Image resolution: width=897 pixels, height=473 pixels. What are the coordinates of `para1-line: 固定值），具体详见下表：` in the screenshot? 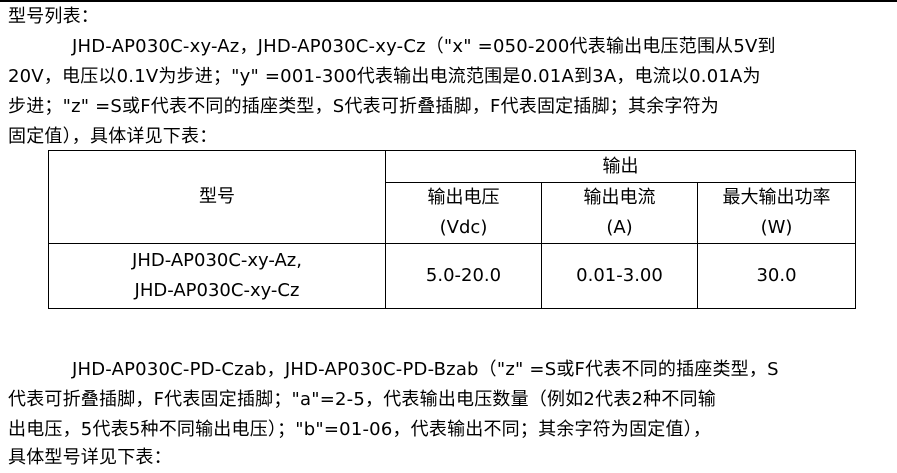 It's located at (113, 136).